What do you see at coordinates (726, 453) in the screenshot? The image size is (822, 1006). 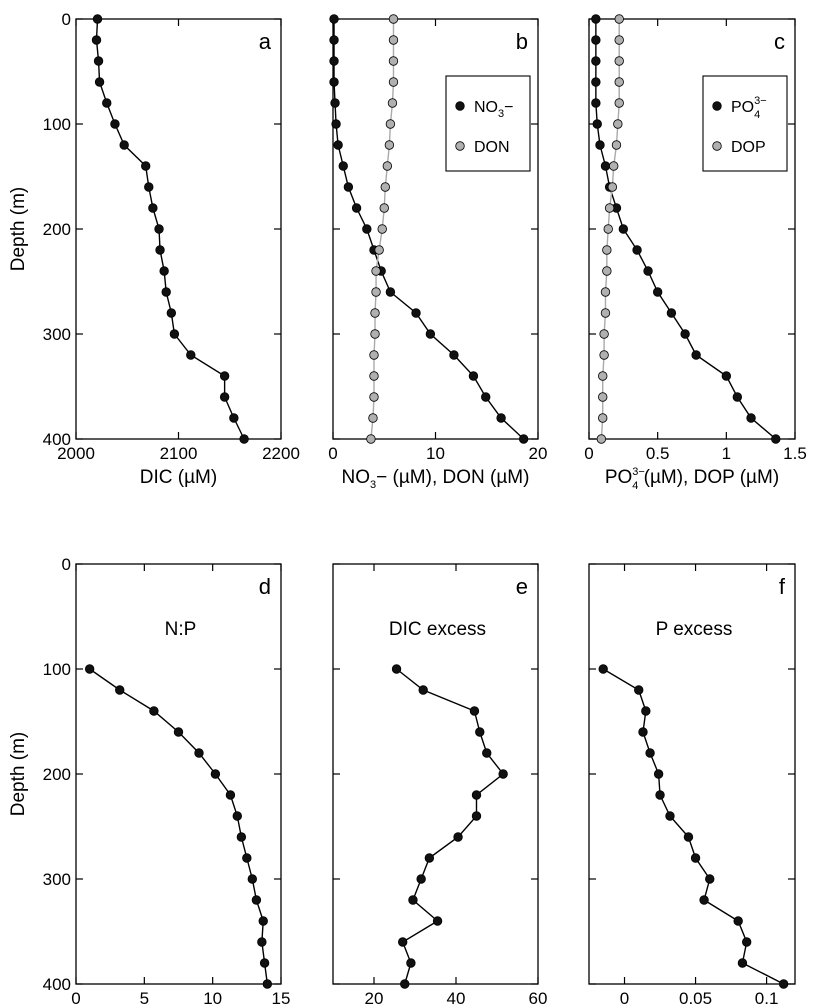 I see `x-tick-label: 1` at bounding box center [726, 453].